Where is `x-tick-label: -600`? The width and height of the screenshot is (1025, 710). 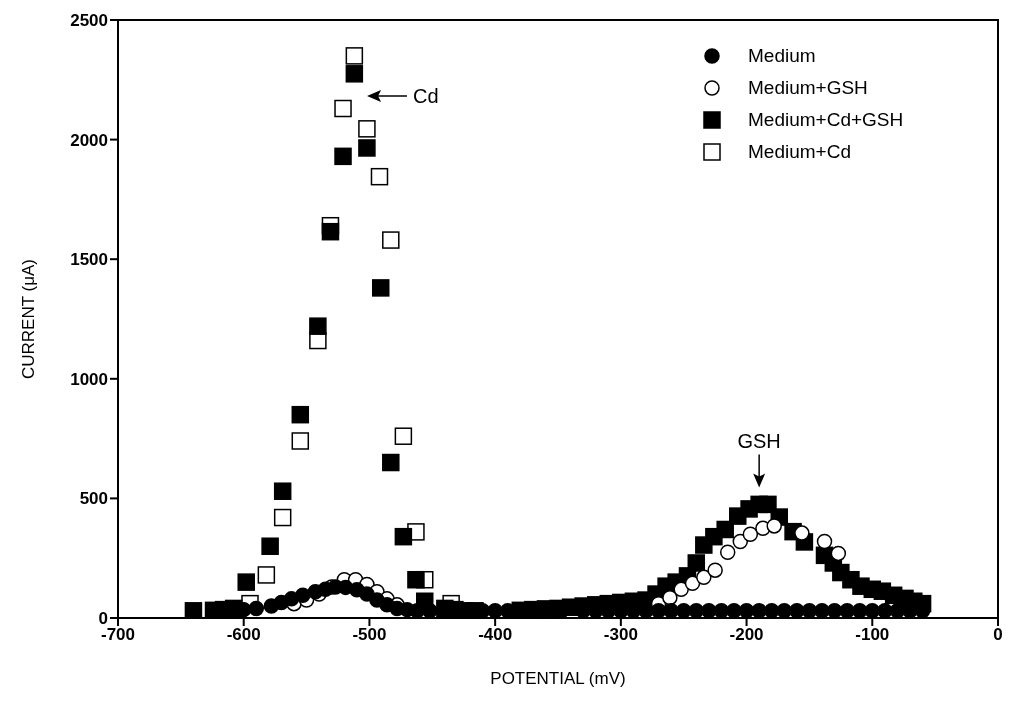
x-tick-label: -600 is located at coordinates (243, 635).